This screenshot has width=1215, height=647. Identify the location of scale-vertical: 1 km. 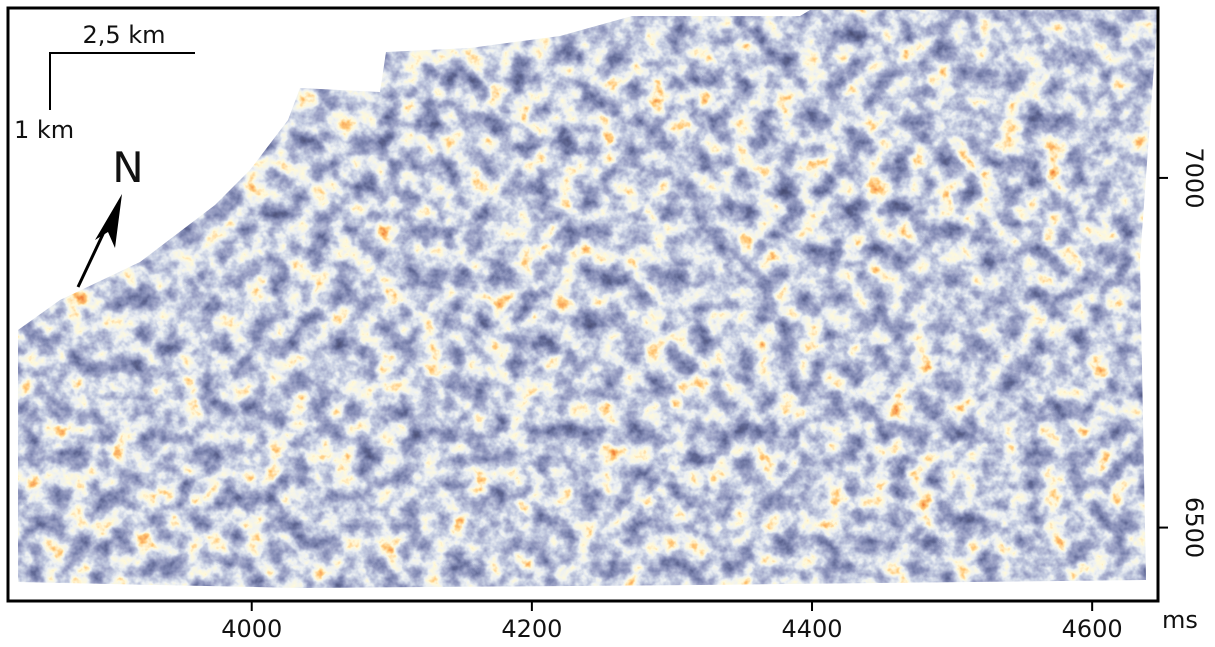
(44, 130).